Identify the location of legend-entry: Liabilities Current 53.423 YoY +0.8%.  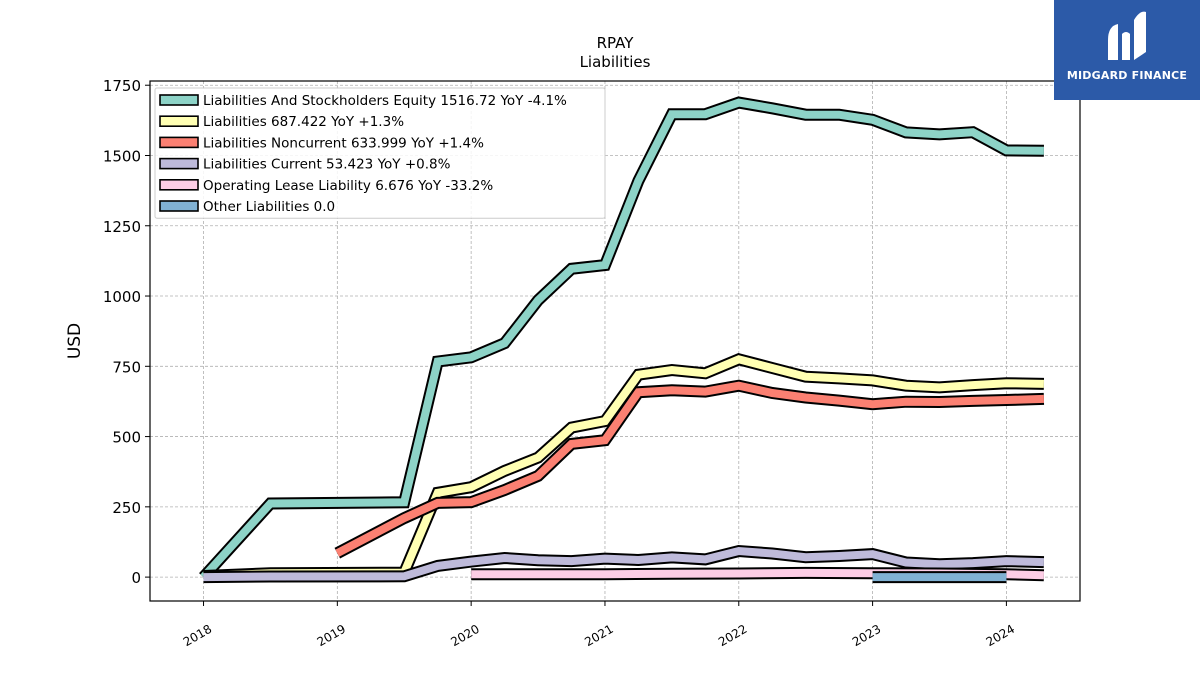
(305, 165).